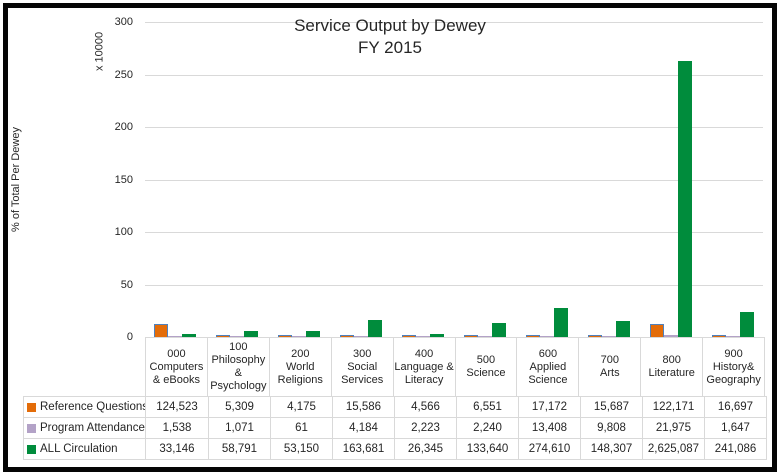  Describe the element at coordinates (609, 367) in the screenshot. I see `category-label: 700 Arts` at that location.